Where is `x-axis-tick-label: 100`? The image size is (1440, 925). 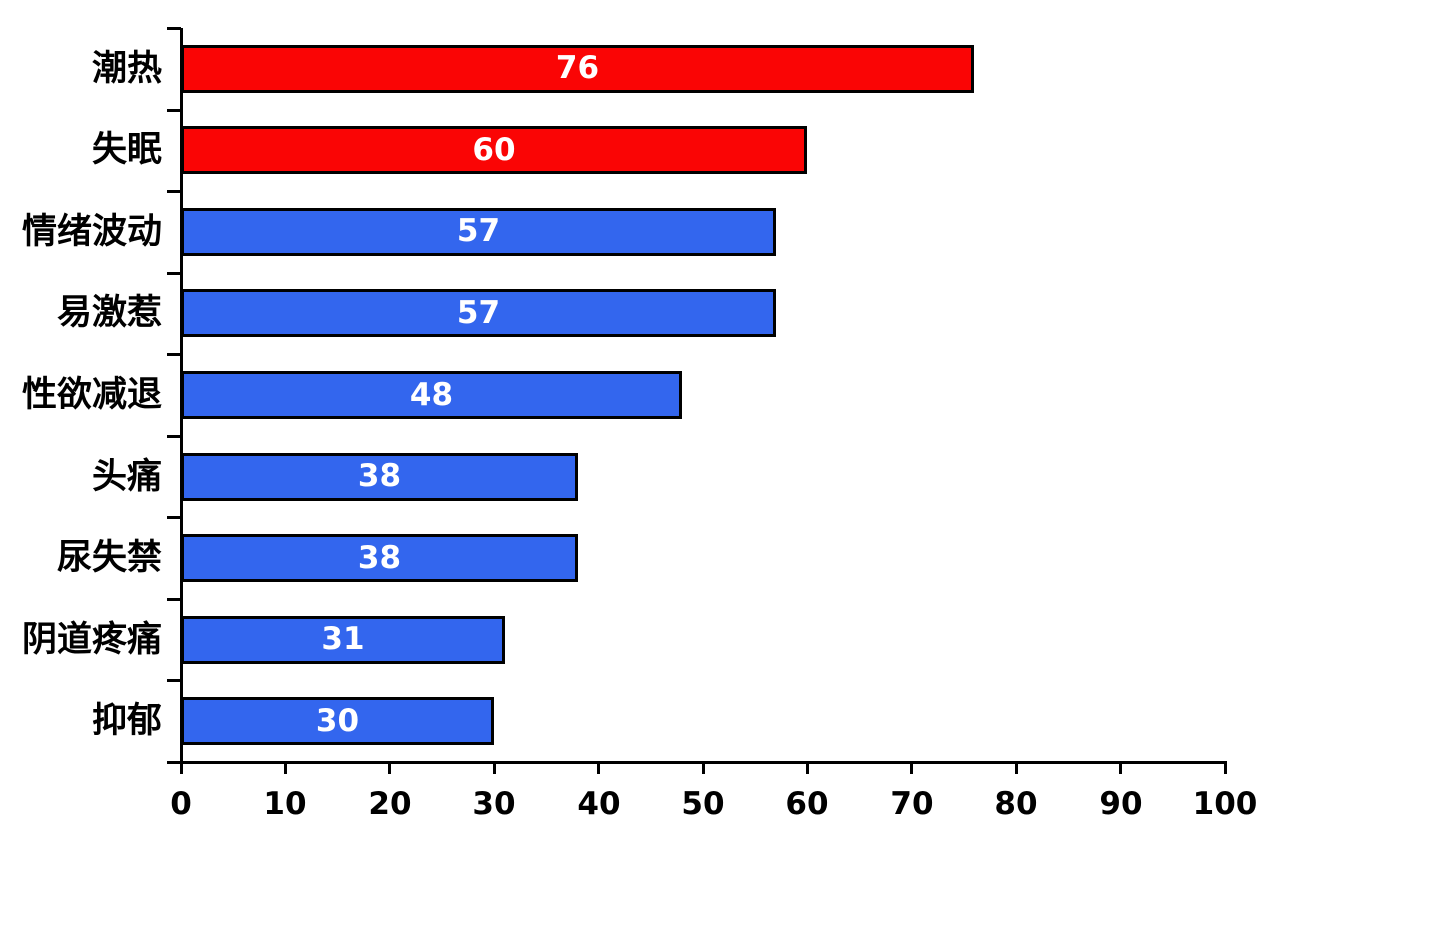 x-axis-tick-label: 100 is located at coordinates (1225, 804).